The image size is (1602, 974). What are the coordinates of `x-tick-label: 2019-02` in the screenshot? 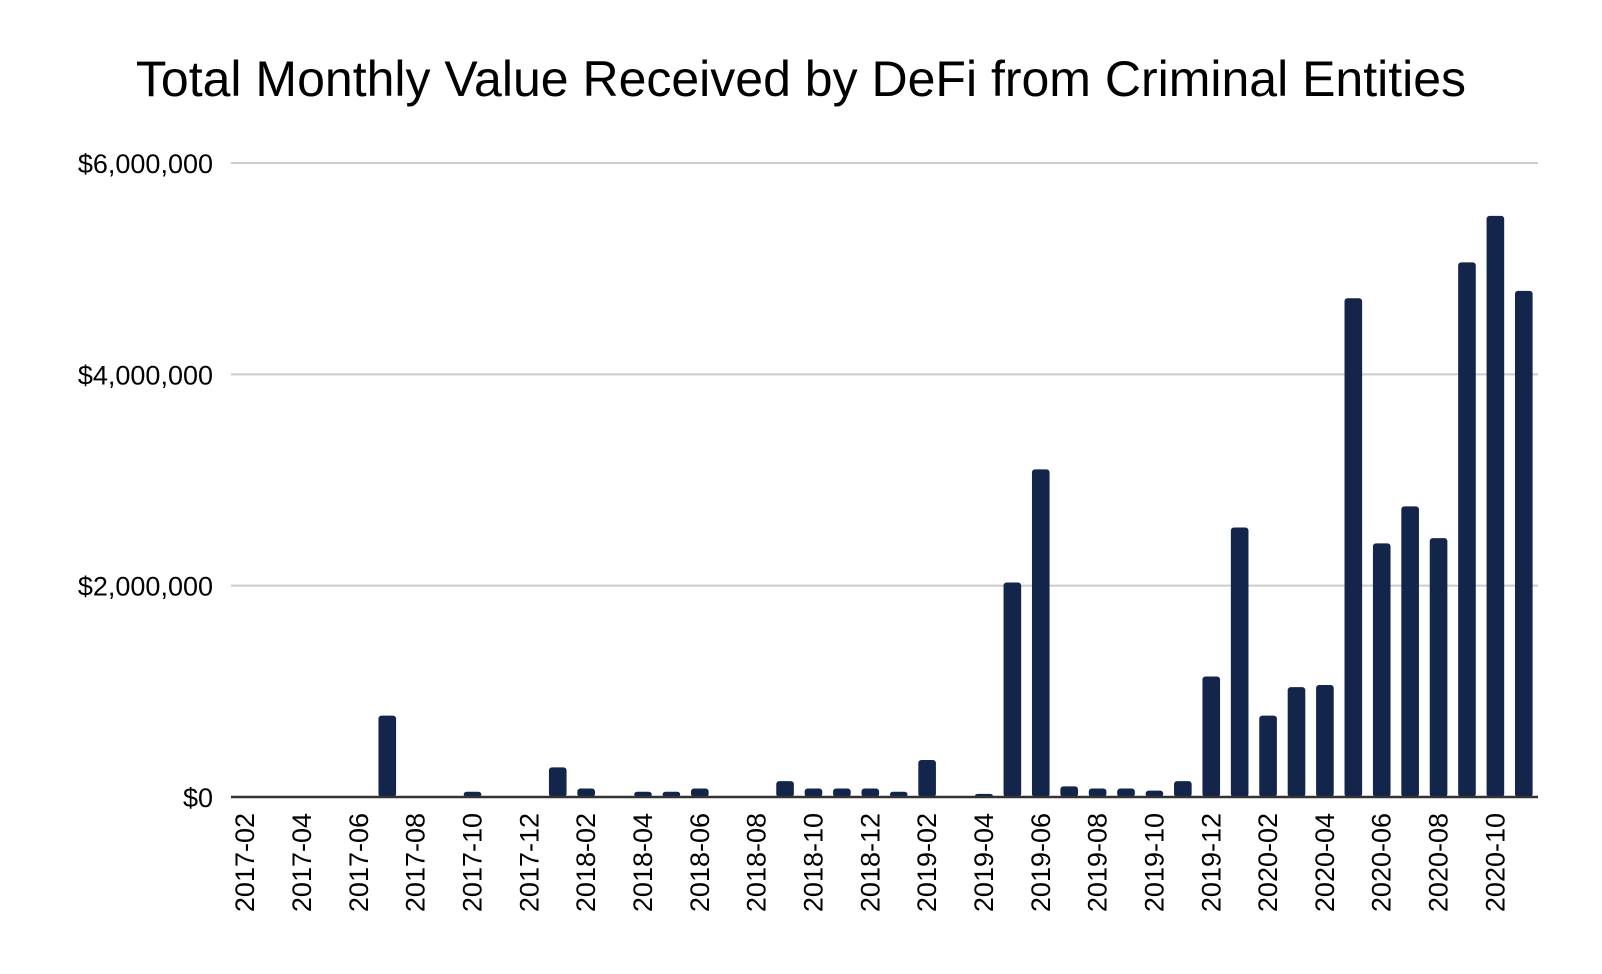 It's located at (927, 862).